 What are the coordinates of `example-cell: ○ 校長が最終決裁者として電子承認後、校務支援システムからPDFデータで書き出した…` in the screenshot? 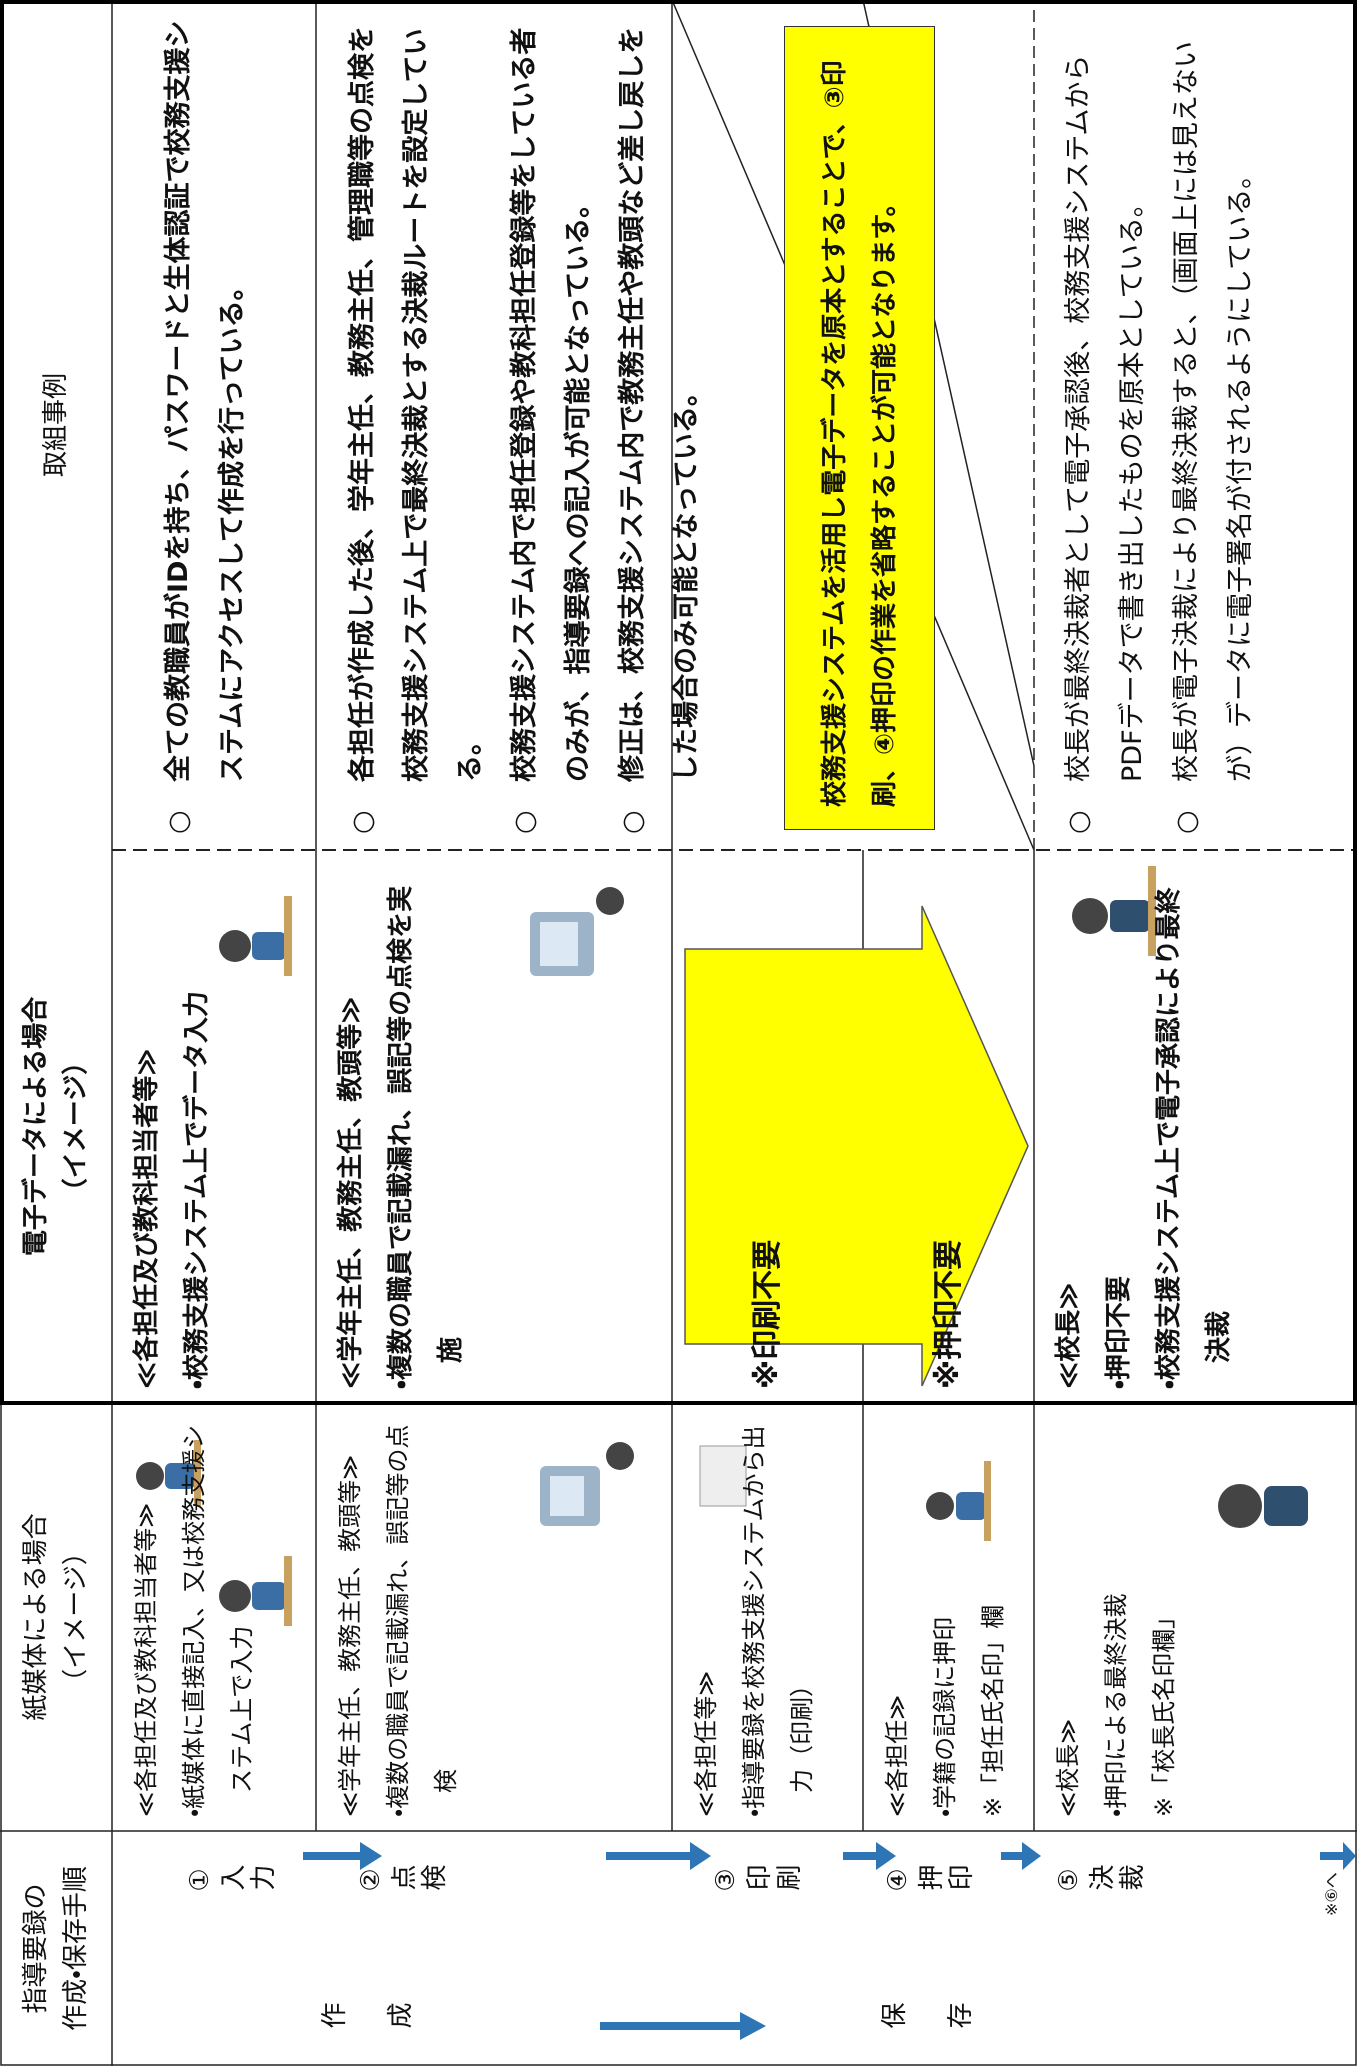 It's located at (1195, 425).